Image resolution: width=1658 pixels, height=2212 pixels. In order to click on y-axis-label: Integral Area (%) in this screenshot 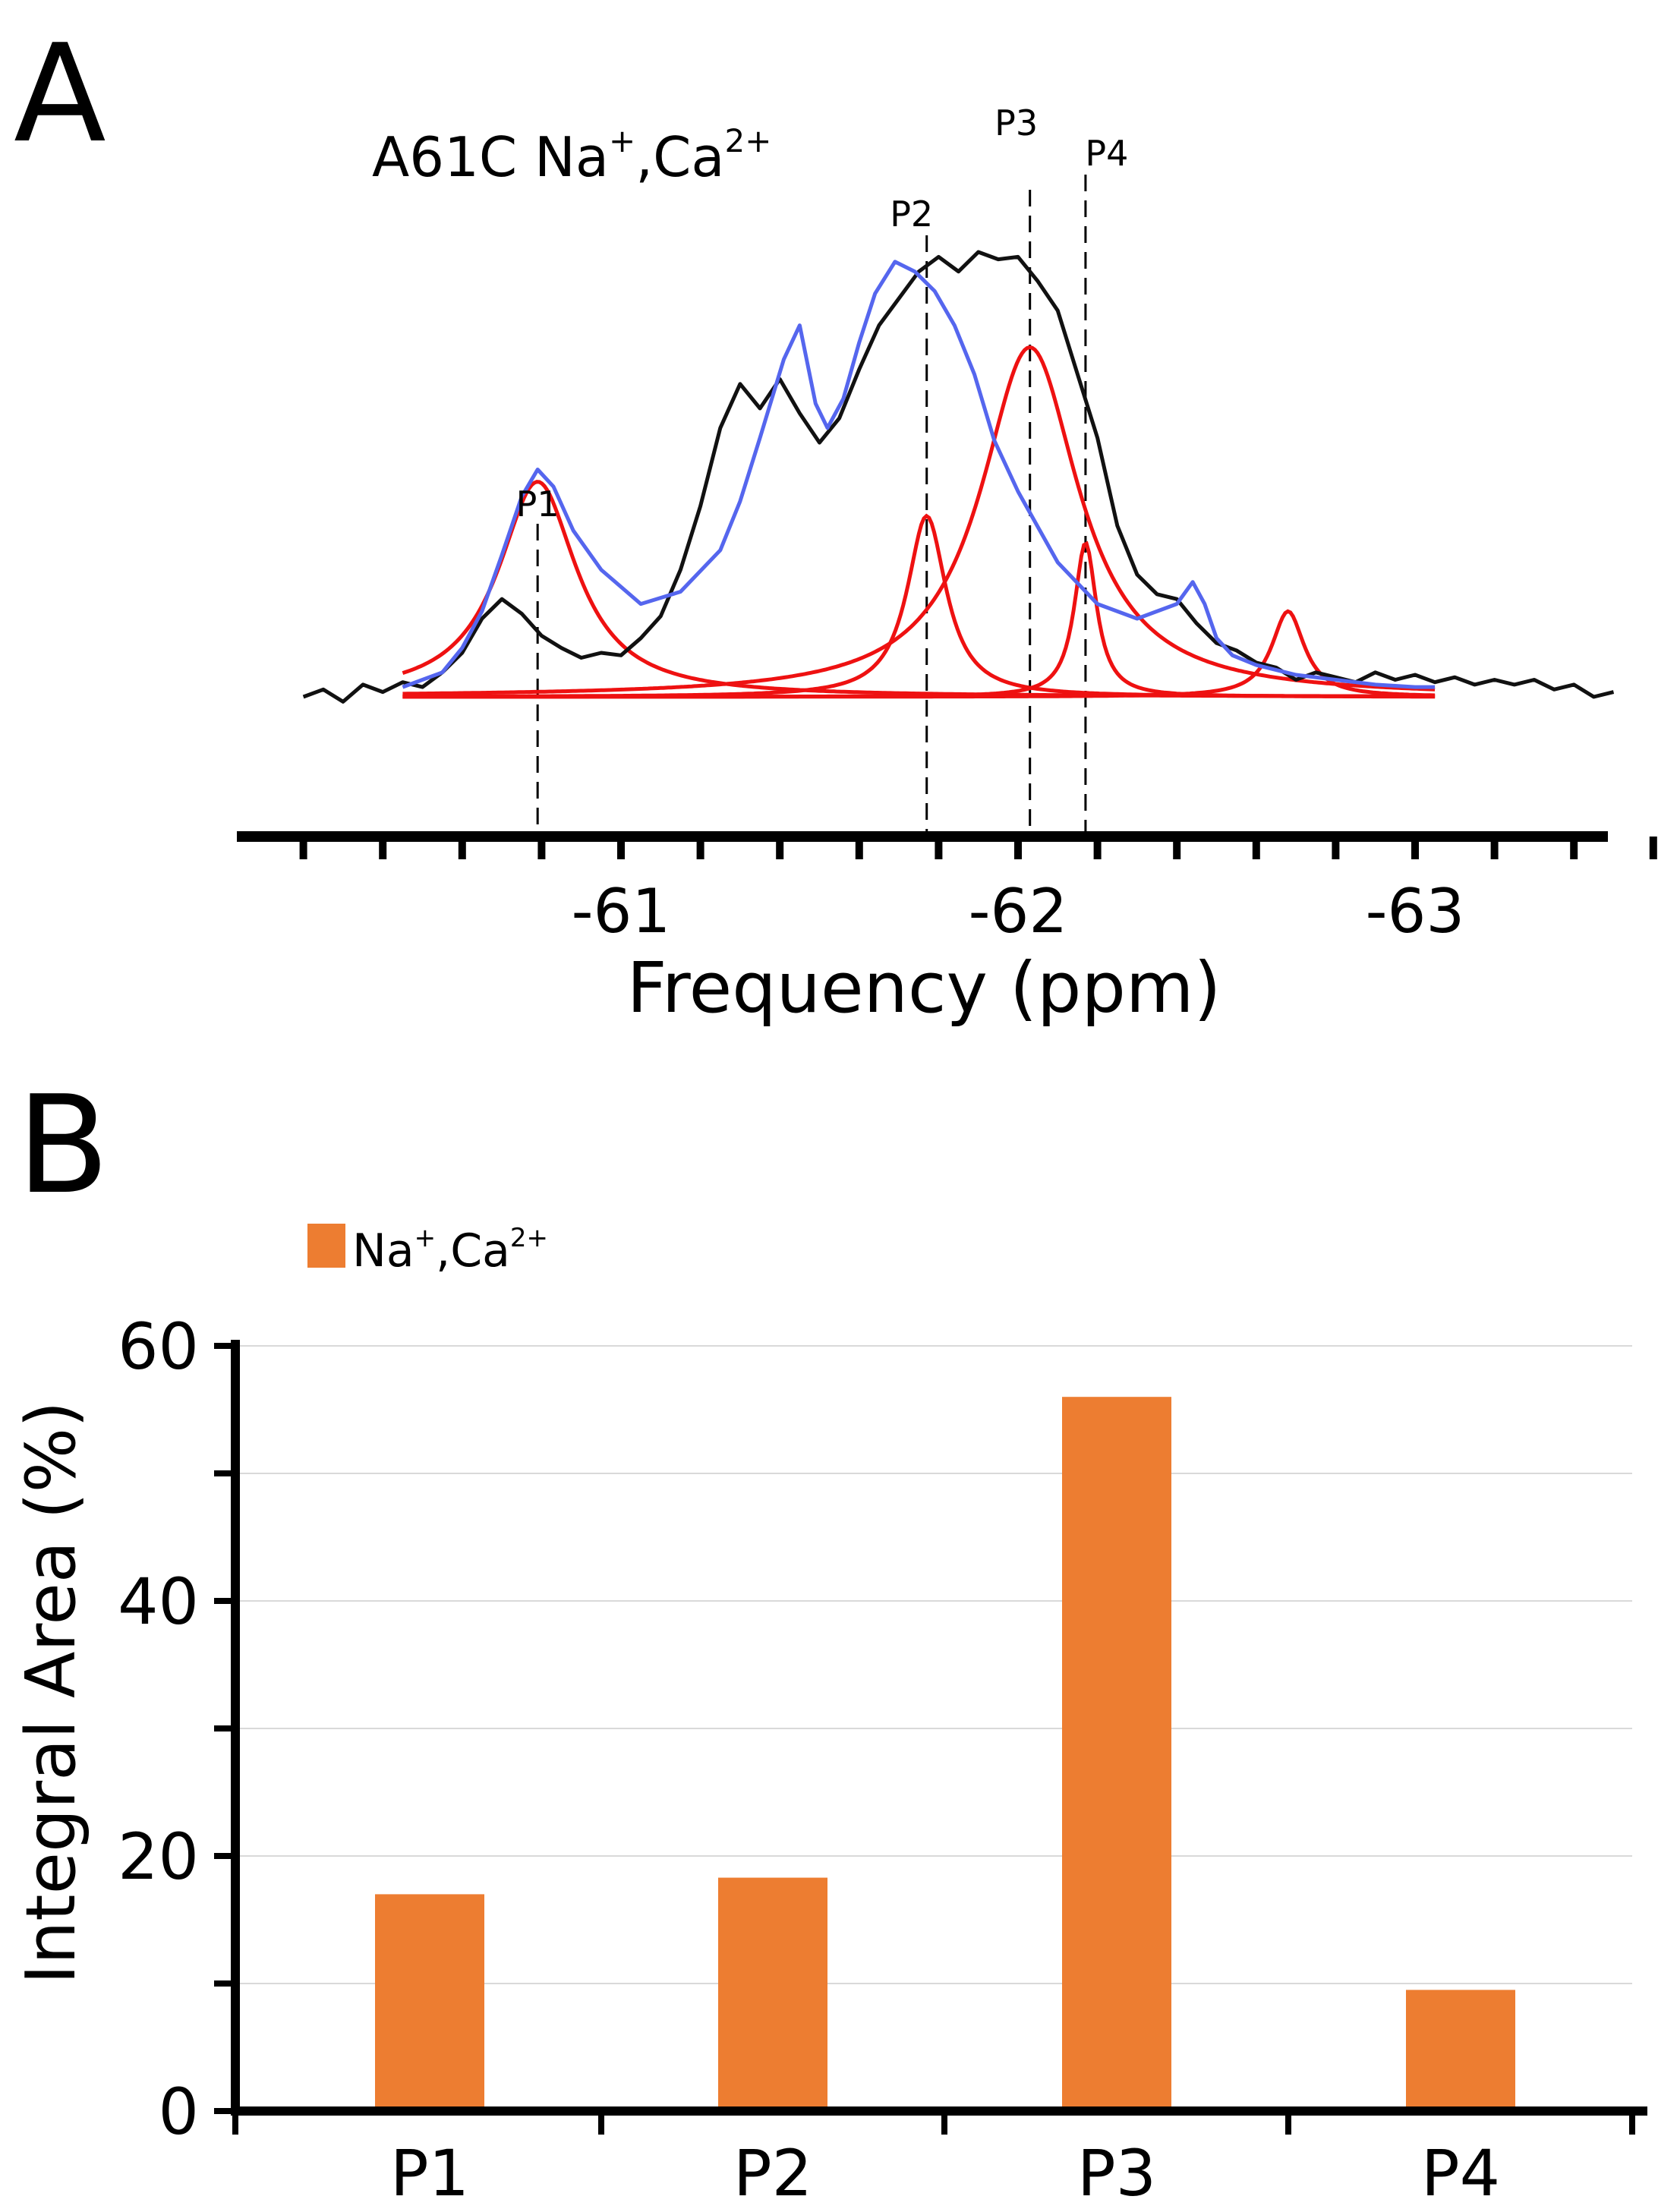, I will do `click(51, 1693)`.